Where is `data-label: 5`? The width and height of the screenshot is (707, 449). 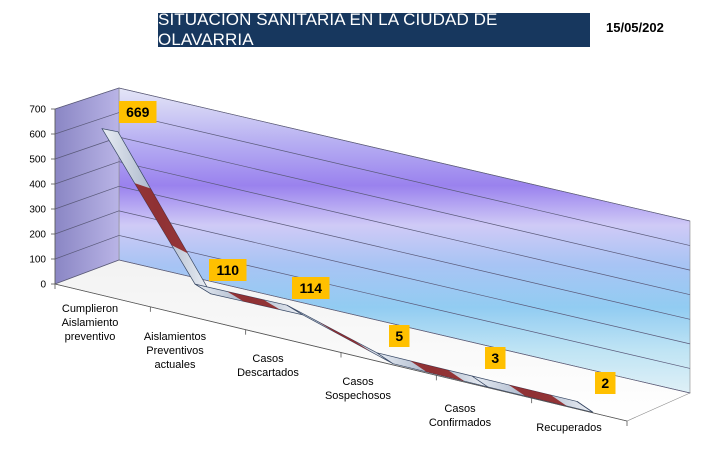 data-label: 5 is located at coordinates (399, 336).